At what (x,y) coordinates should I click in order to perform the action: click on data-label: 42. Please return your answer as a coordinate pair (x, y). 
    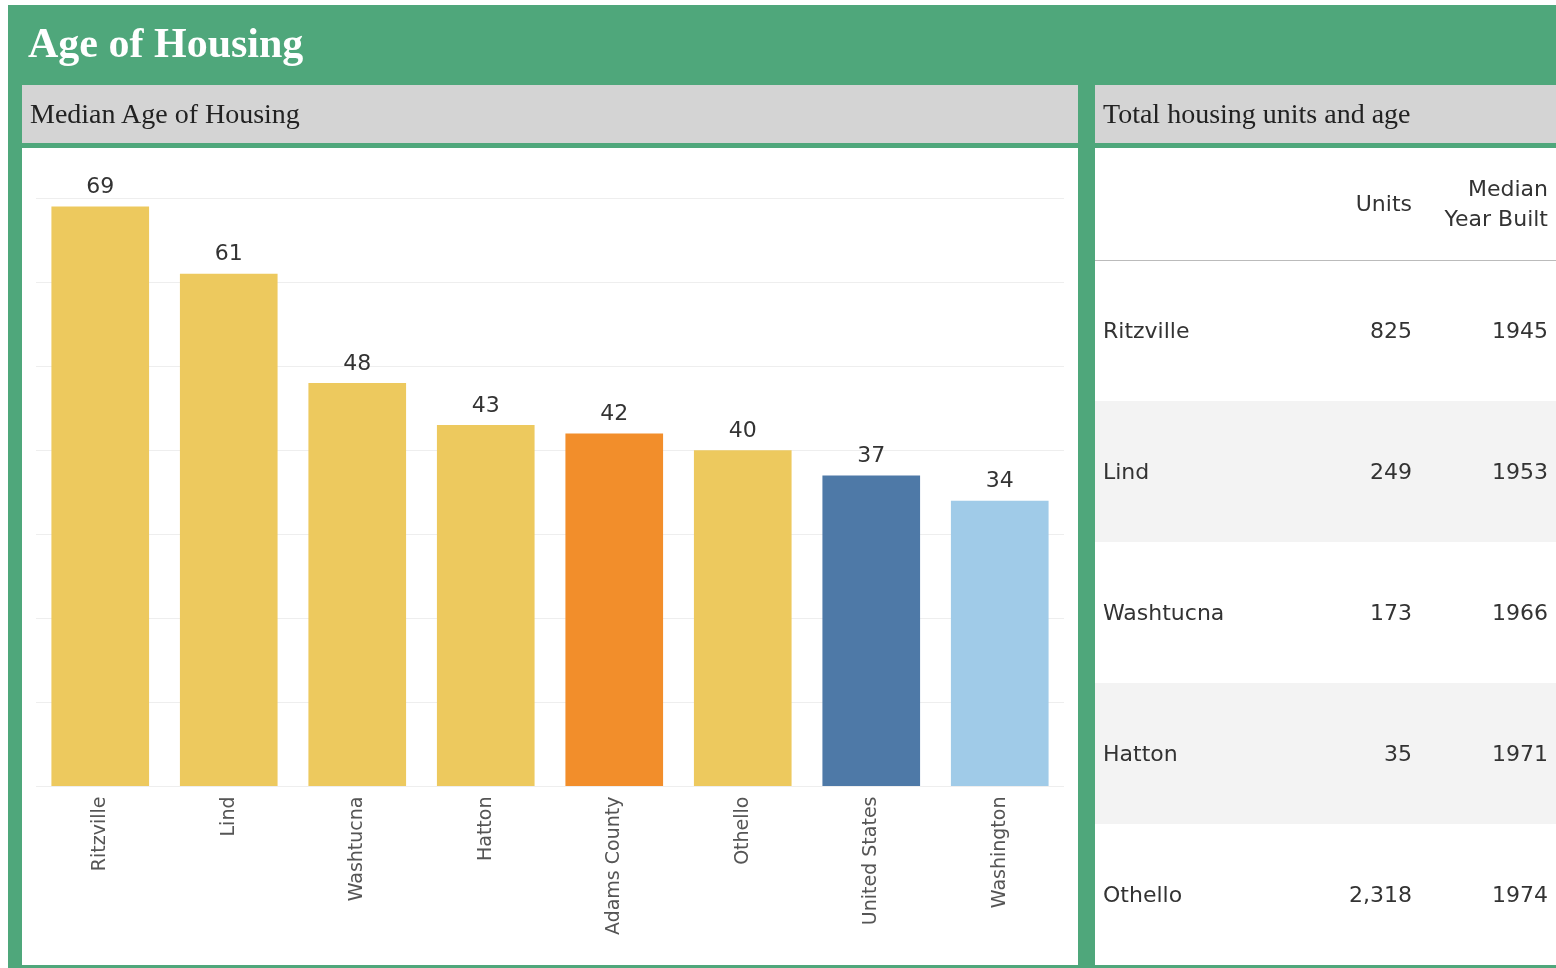
    Looking at the image, I should click on (614, 413).